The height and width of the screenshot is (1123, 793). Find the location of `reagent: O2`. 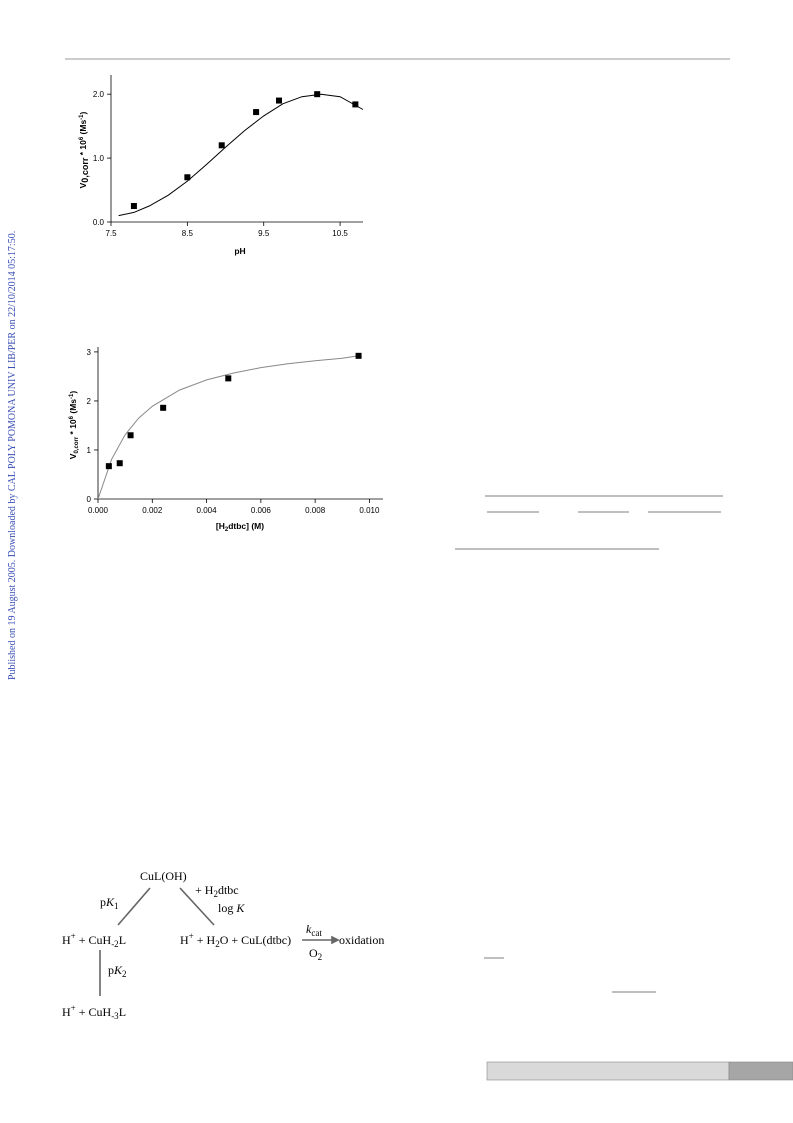

reagent: O2 is located at coordinates (315, 954).